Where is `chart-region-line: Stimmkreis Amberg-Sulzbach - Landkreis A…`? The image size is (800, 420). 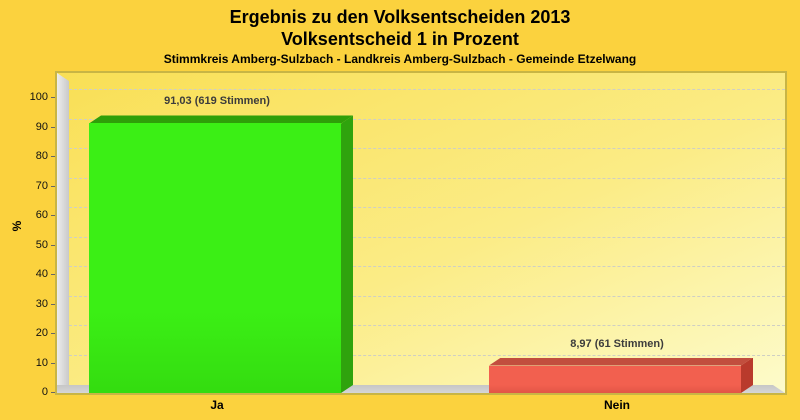 chart-region-line: Stimmkreis Amberg-Sulzbach - Landkreis A… is located at coordinates (400, 59).